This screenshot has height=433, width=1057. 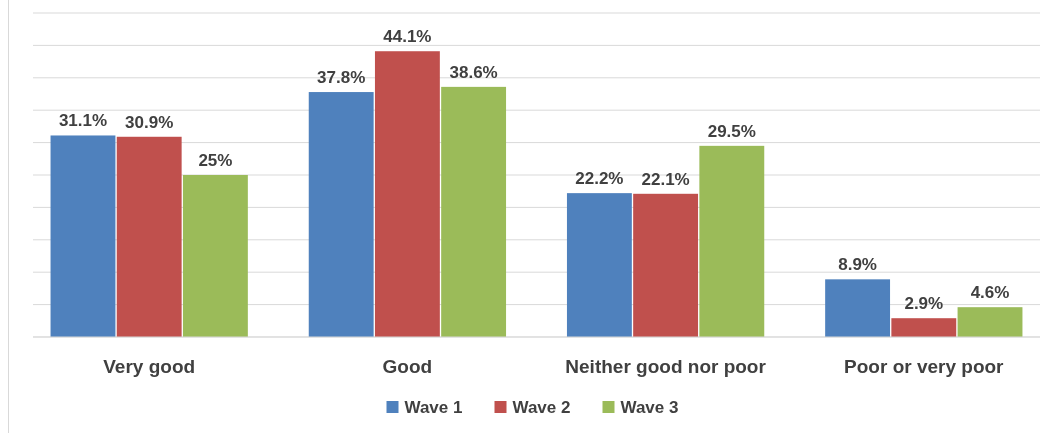 What do you see at coordinates (407, 366) in the screenshot?
I see `x-tick-label: Good` at bounding box center [407, 366].